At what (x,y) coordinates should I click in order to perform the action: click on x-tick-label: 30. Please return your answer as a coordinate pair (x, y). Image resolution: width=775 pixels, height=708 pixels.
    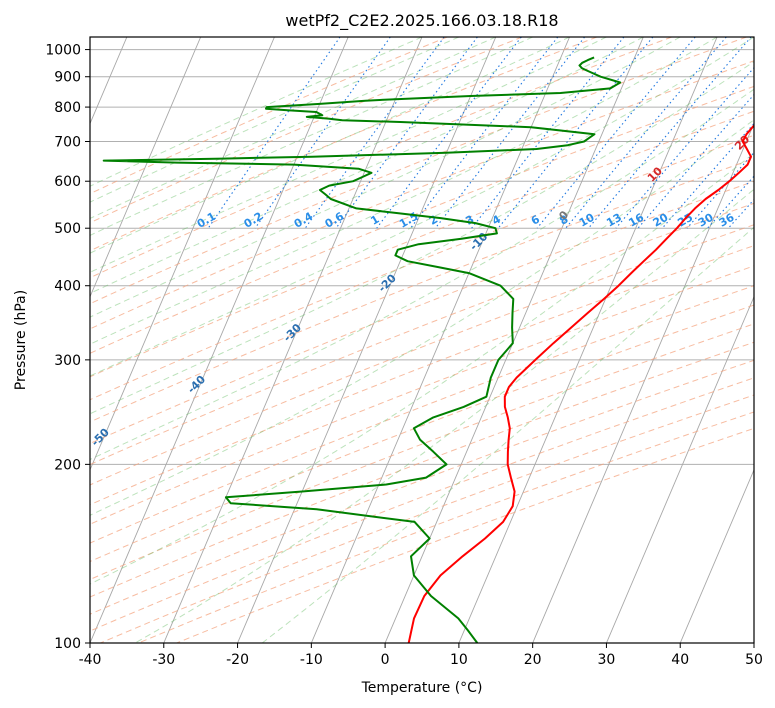
    Looking at the image, I should click on (607, 660).